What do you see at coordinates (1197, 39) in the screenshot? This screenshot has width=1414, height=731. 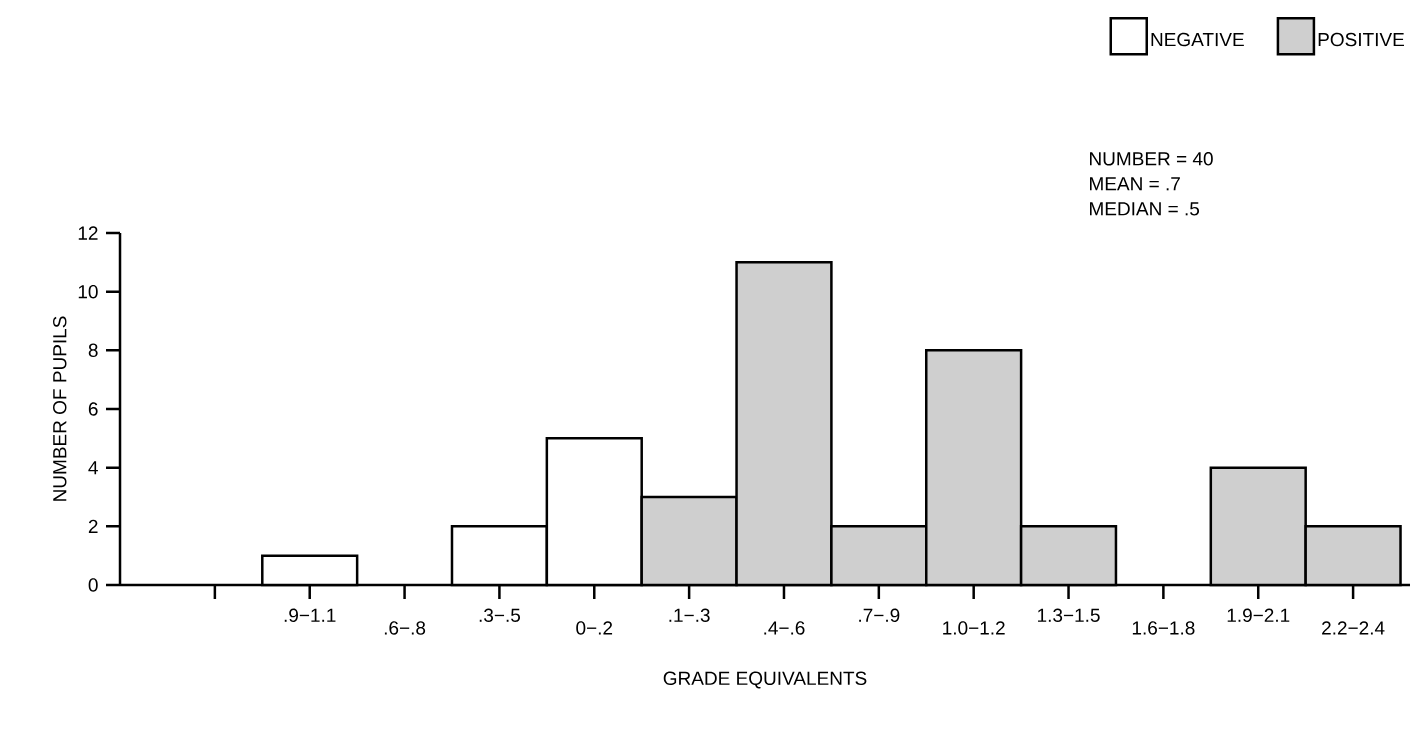 I see `legend-label: NEGATIVE` at bounding box center [1197, 39].